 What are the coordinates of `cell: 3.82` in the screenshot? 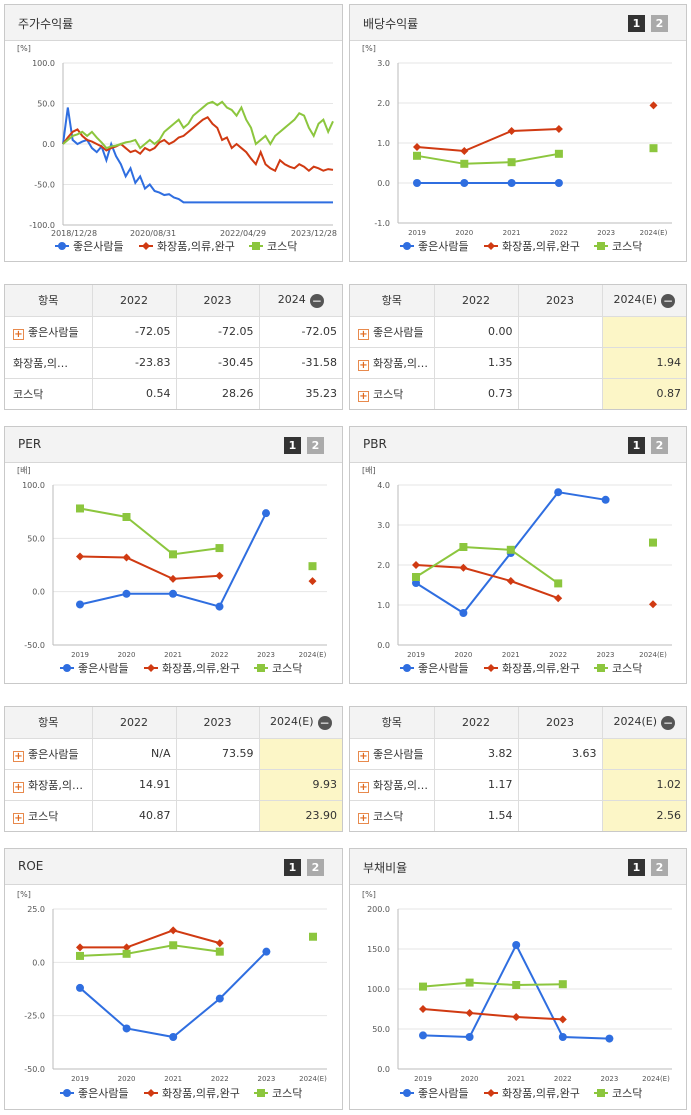 It's located at (475, 753).